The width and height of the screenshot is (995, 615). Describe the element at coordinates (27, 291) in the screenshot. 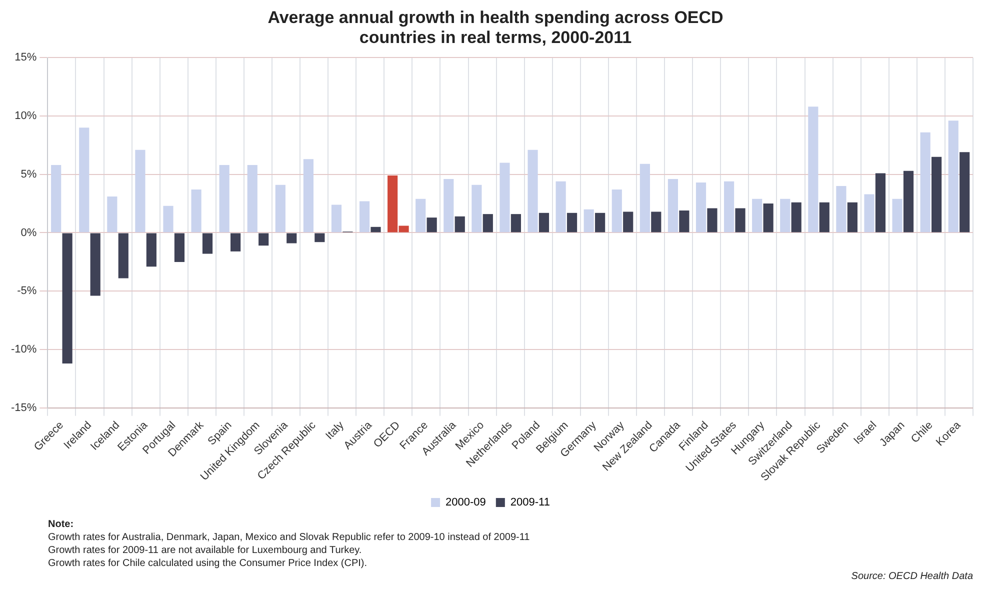

I see `y-tick-label: -5%` at that location.